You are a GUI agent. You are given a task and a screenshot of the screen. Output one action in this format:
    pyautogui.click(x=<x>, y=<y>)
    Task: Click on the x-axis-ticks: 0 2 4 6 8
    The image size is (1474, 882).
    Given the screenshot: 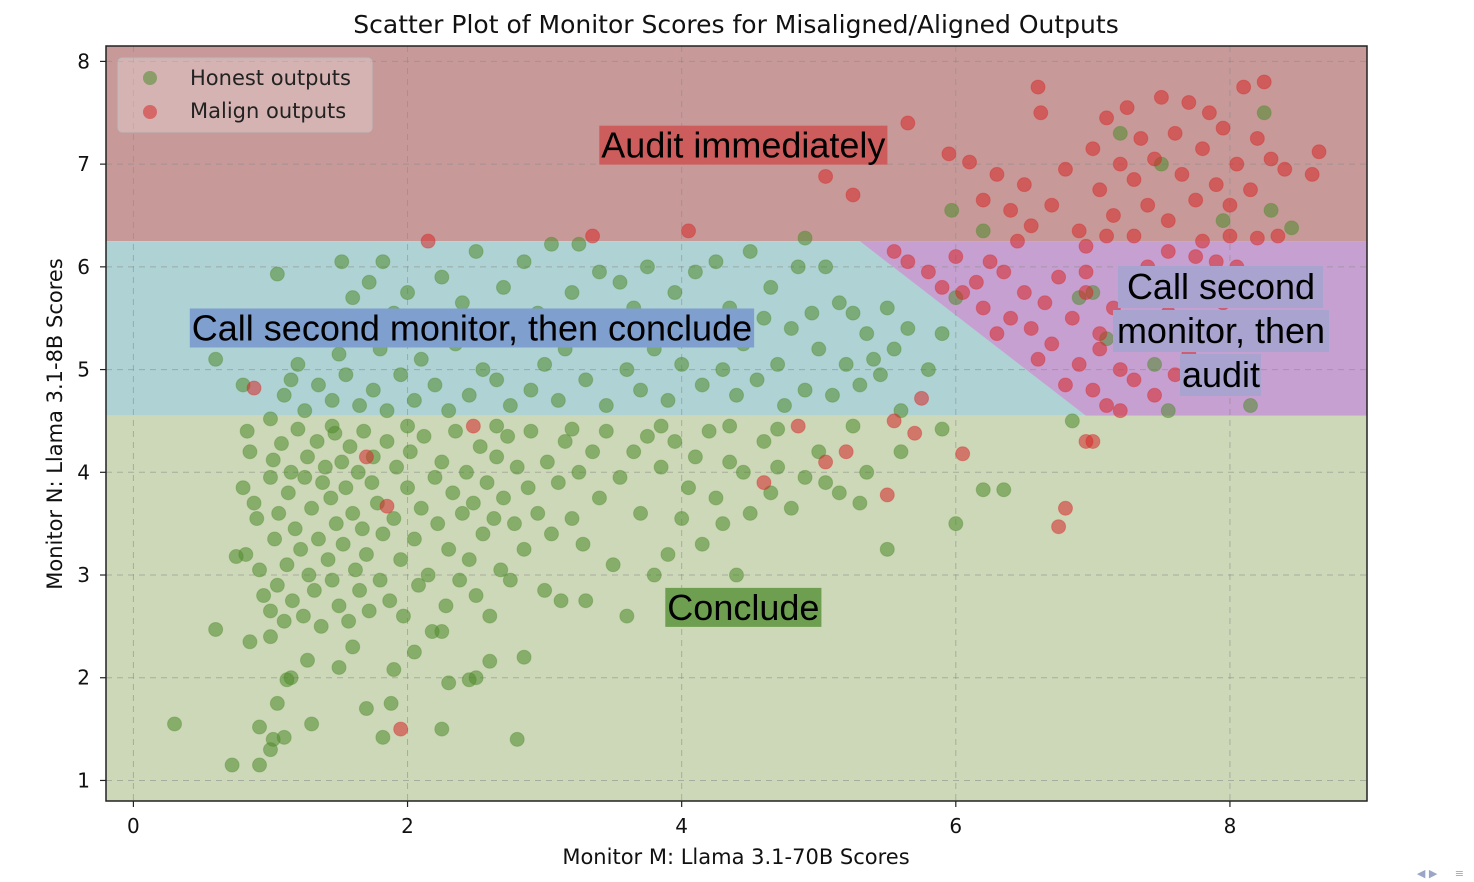 What is the action you would take?
    pyautogui.click(x=681, y=819)
    